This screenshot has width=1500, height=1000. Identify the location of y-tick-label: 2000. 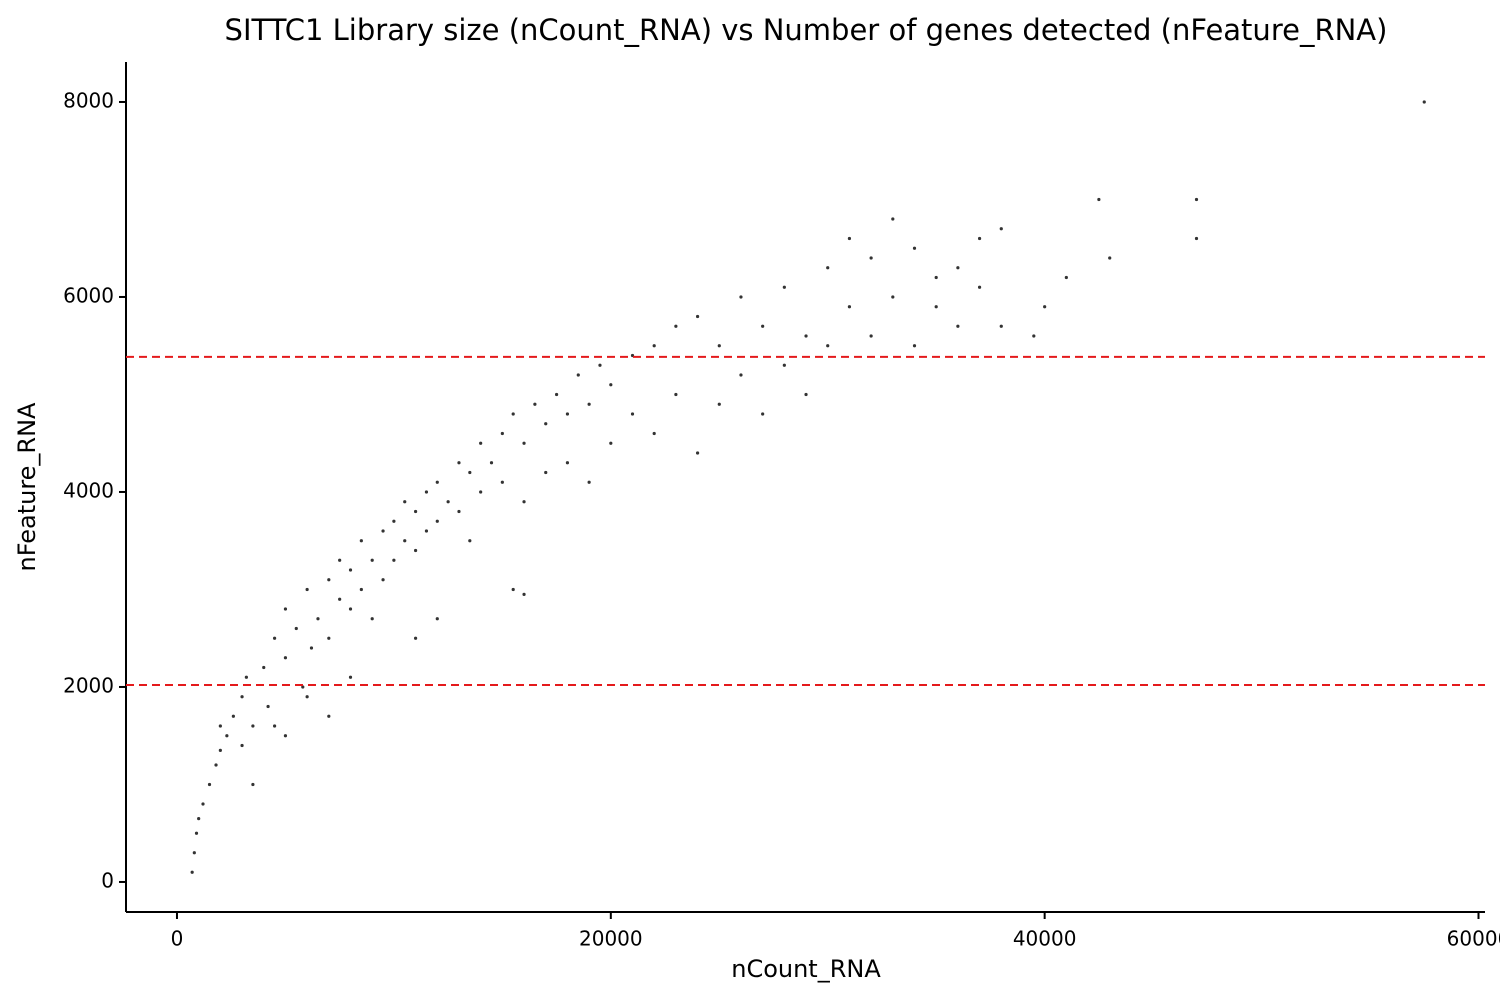
(88, 685).